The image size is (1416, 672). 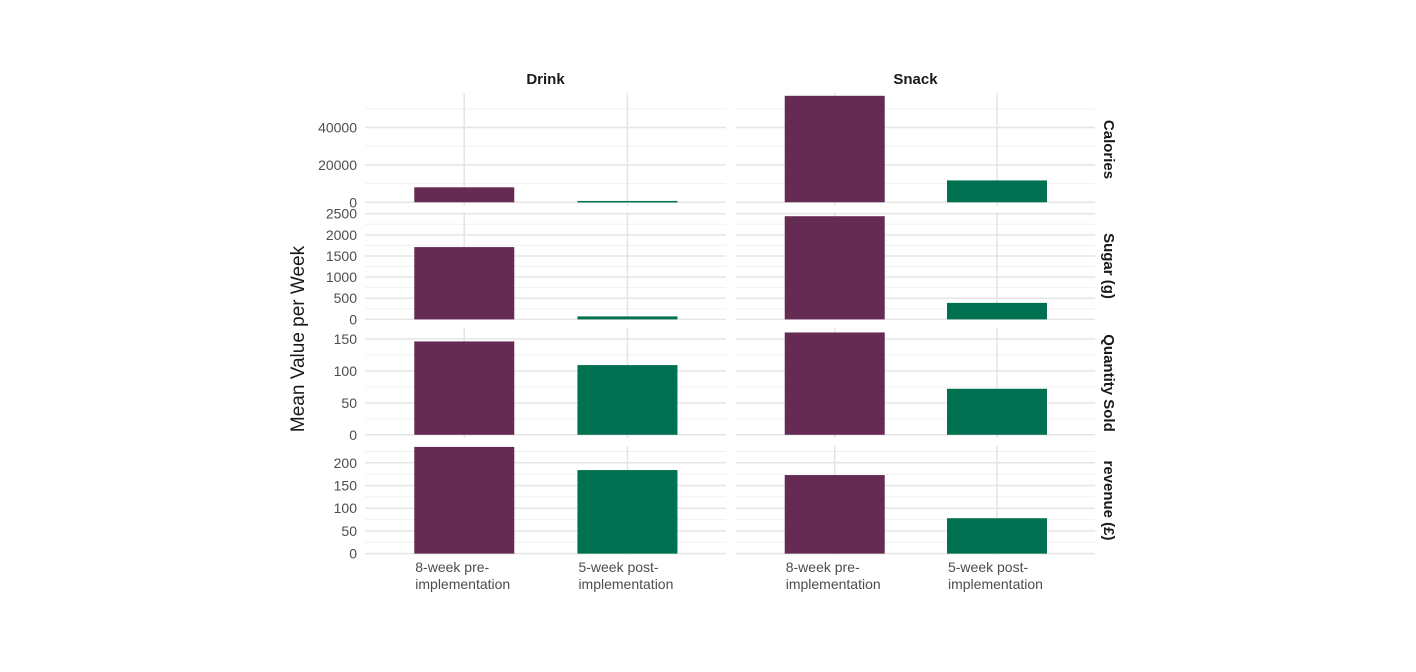 I want to click on bar-drink-quantity-sold-pre, so click(x=464, y=388).